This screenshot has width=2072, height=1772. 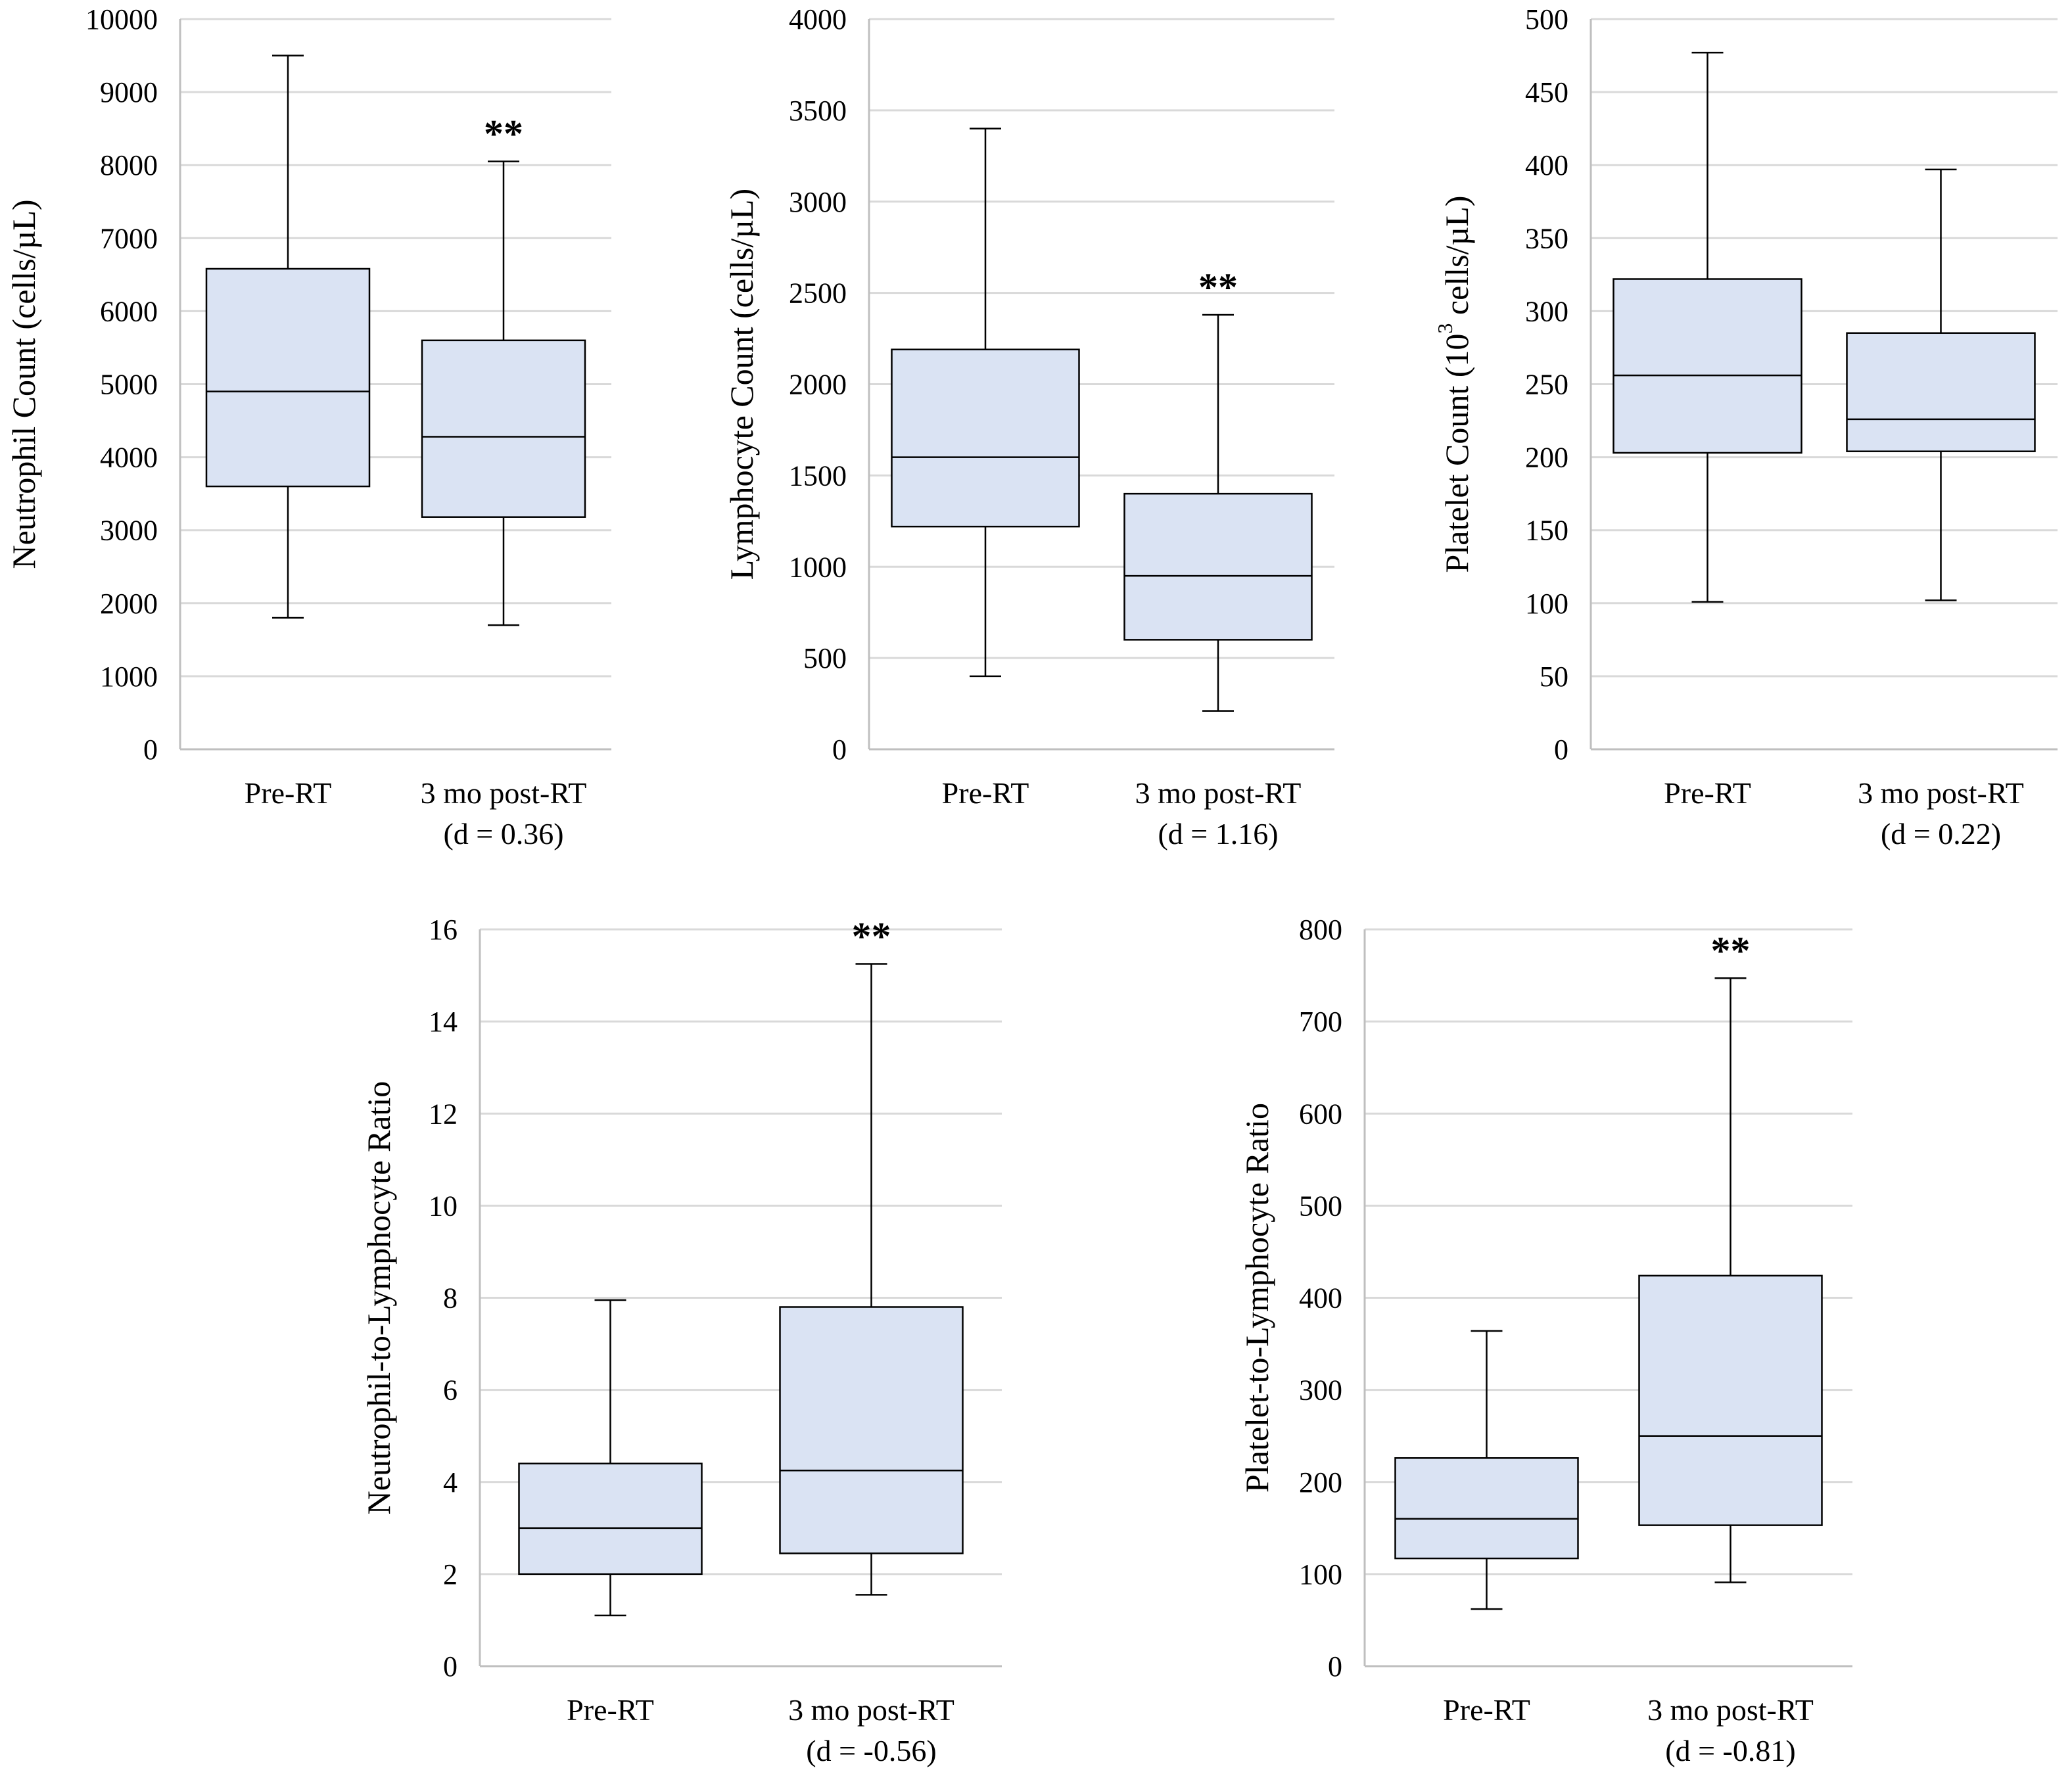 I want to click on y-axis-title-text: Platelet Count (10, so click(x=1457, y=453).